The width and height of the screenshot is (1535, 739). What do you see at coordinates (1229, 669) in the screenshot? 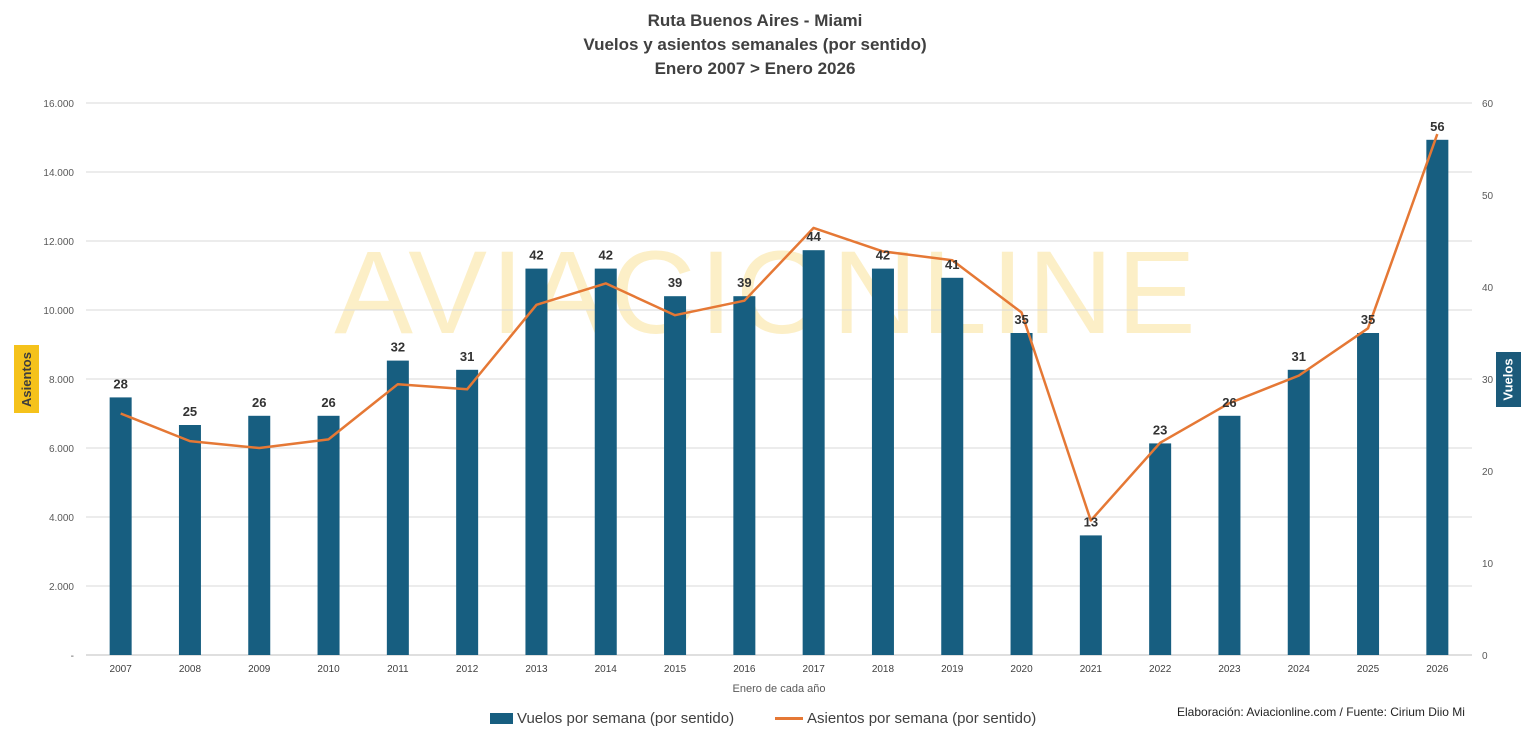
I see `x-tick-label: 2023` at bounding box center [1229, 669].